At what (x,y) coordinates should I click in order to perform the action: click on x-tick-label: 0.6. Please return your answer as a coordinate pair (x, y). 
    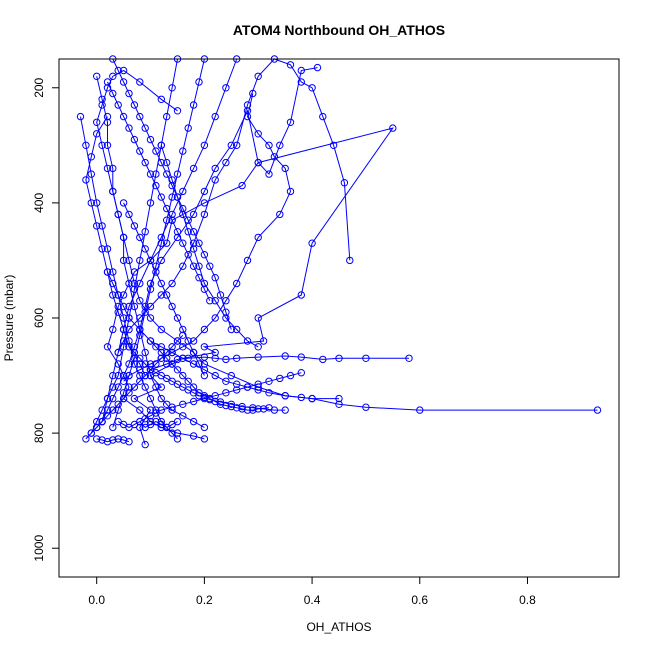
    Looking at the image, I should click on (419, 600).